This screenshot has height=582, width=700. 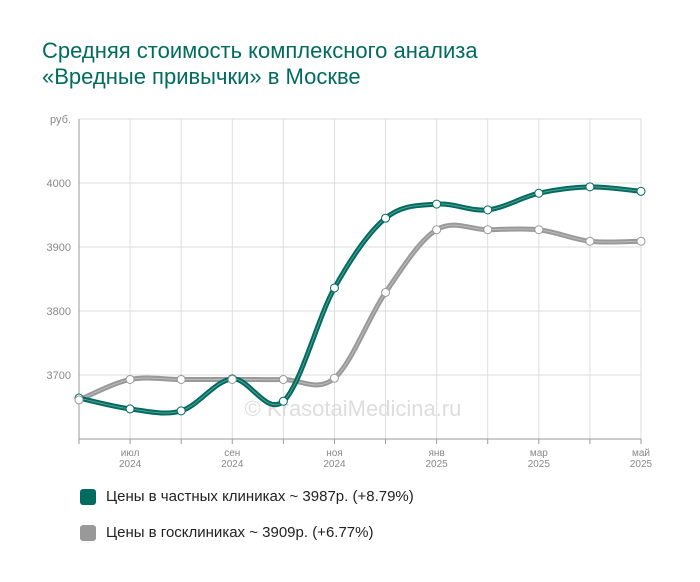 What do you see at coordinates (130, 459) in the screenshot?
I see `x-tick-label: июл 2024` at bounding box center [130, 459].